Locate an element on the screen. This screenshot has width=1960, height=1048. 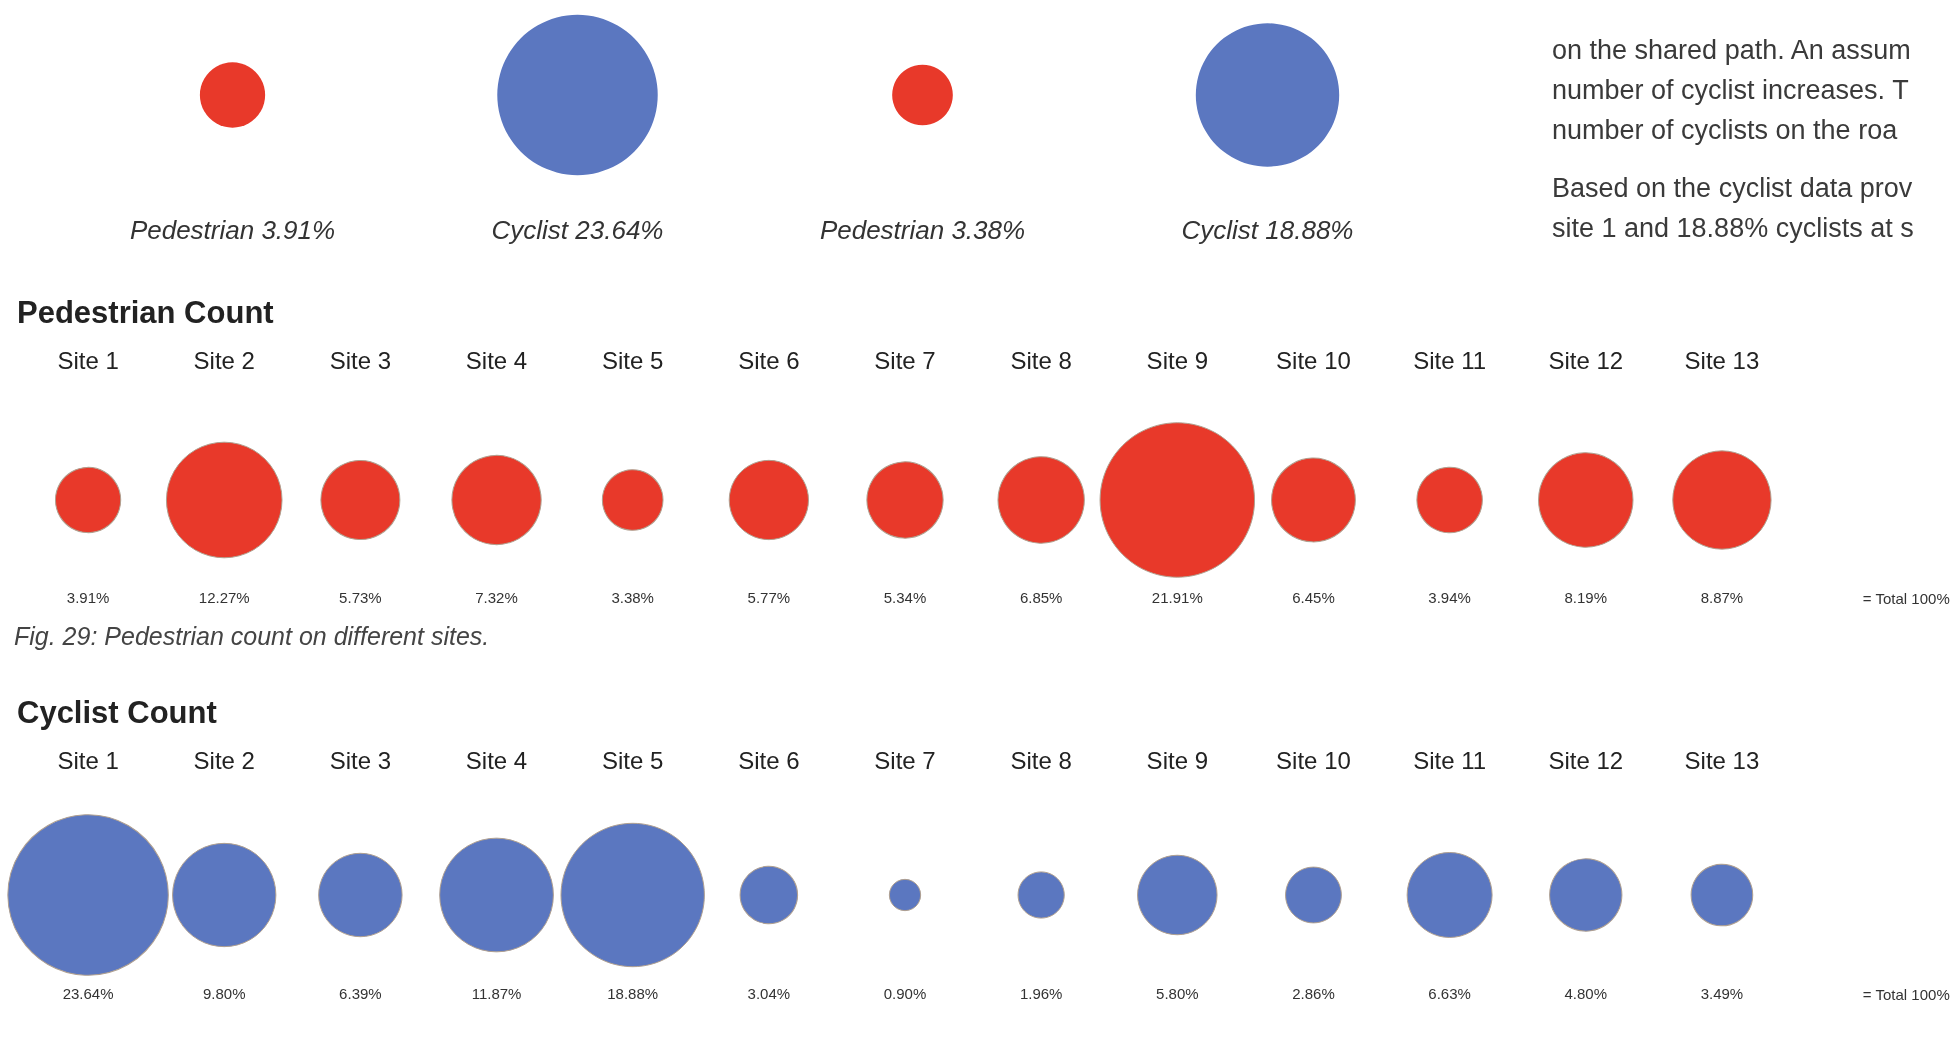
data-label: 8.87% is located at coordinates (1722, 597).